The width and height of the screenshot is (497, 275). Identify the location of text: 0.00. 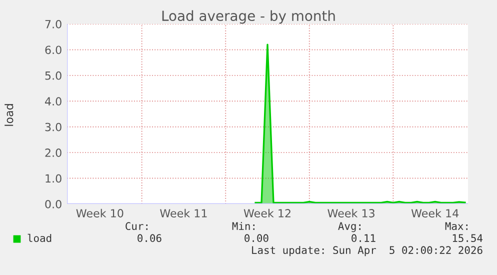
(256, 238).